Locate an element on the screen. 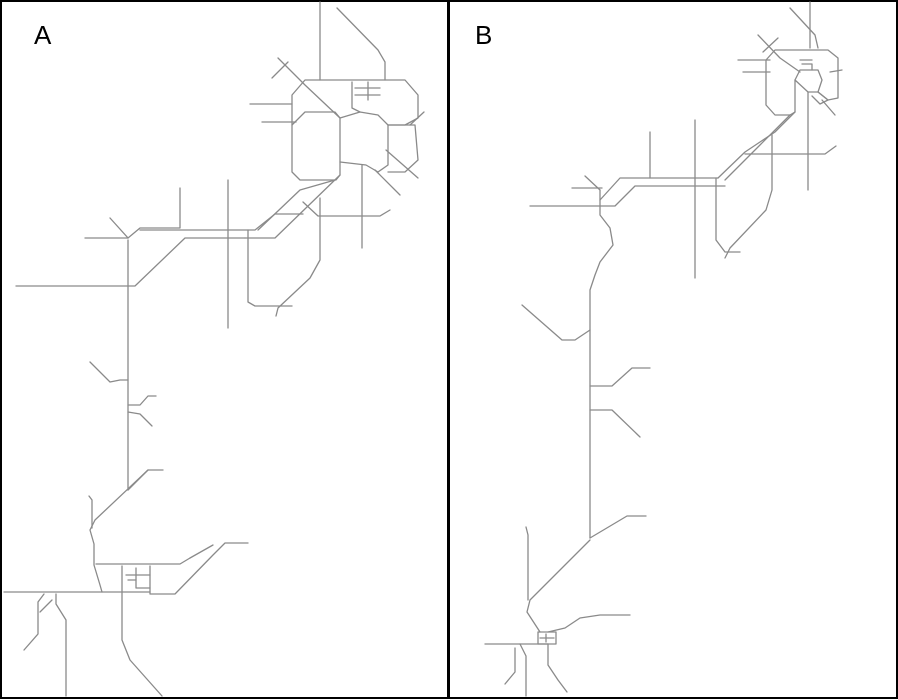 The image size is (898, 700). panel-b-label: B is located at coordinates (483, 35).